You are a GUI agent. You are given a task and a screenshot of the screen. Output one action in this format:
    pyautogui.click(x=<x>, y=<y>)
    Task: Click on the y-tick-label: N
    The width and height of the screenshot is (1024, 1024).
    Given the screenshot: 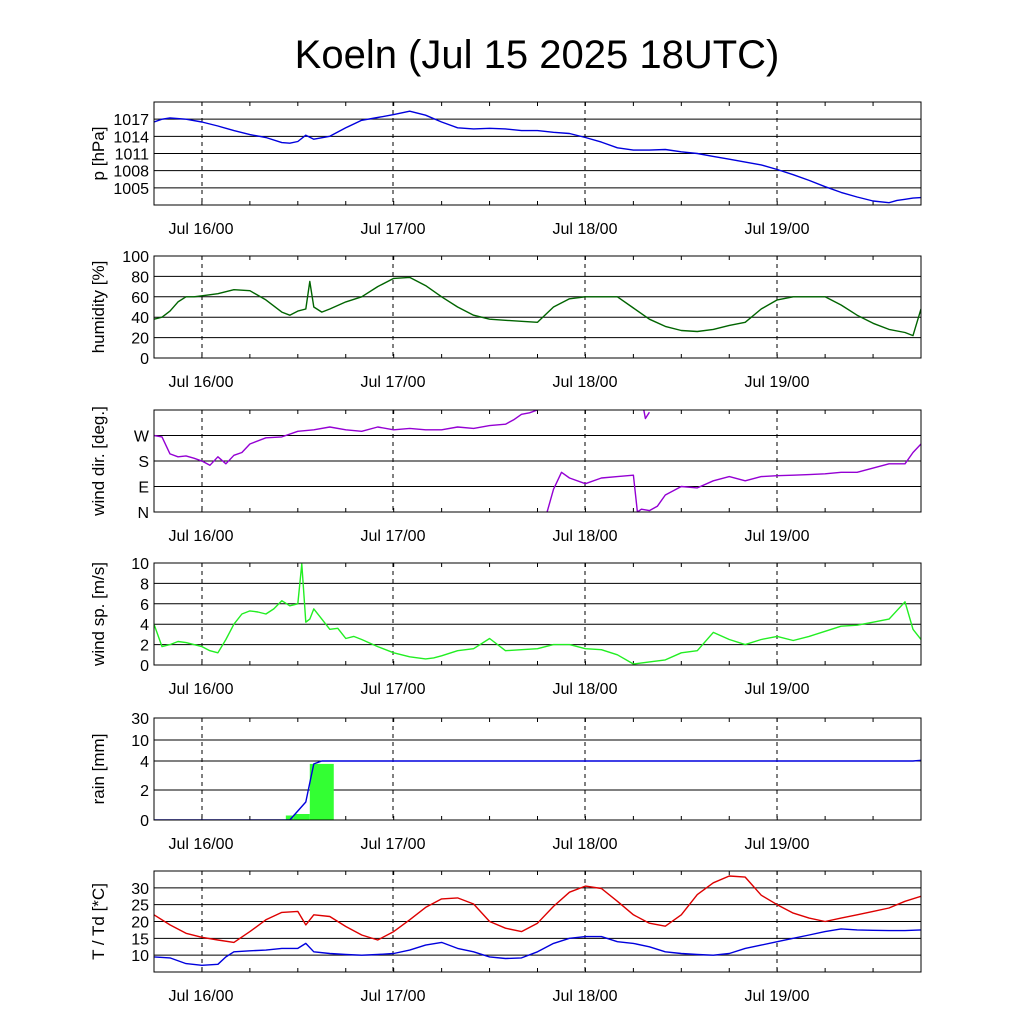 What is the action you would take?
    pyautogui.click(x=143, y=513)
    